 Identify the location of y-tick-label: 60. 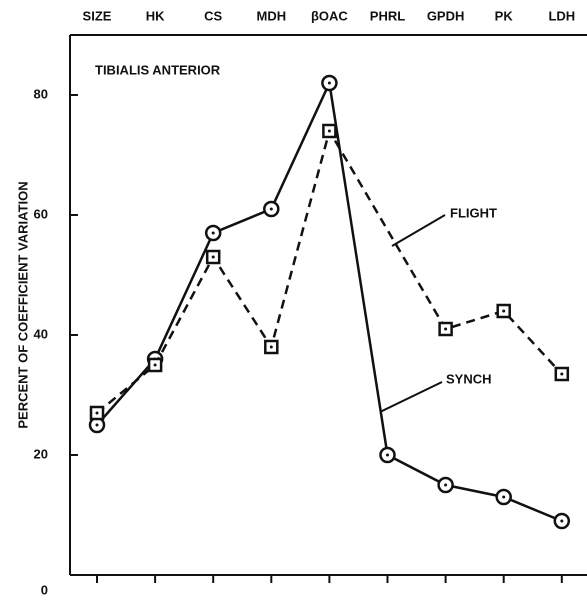
(41, 213).